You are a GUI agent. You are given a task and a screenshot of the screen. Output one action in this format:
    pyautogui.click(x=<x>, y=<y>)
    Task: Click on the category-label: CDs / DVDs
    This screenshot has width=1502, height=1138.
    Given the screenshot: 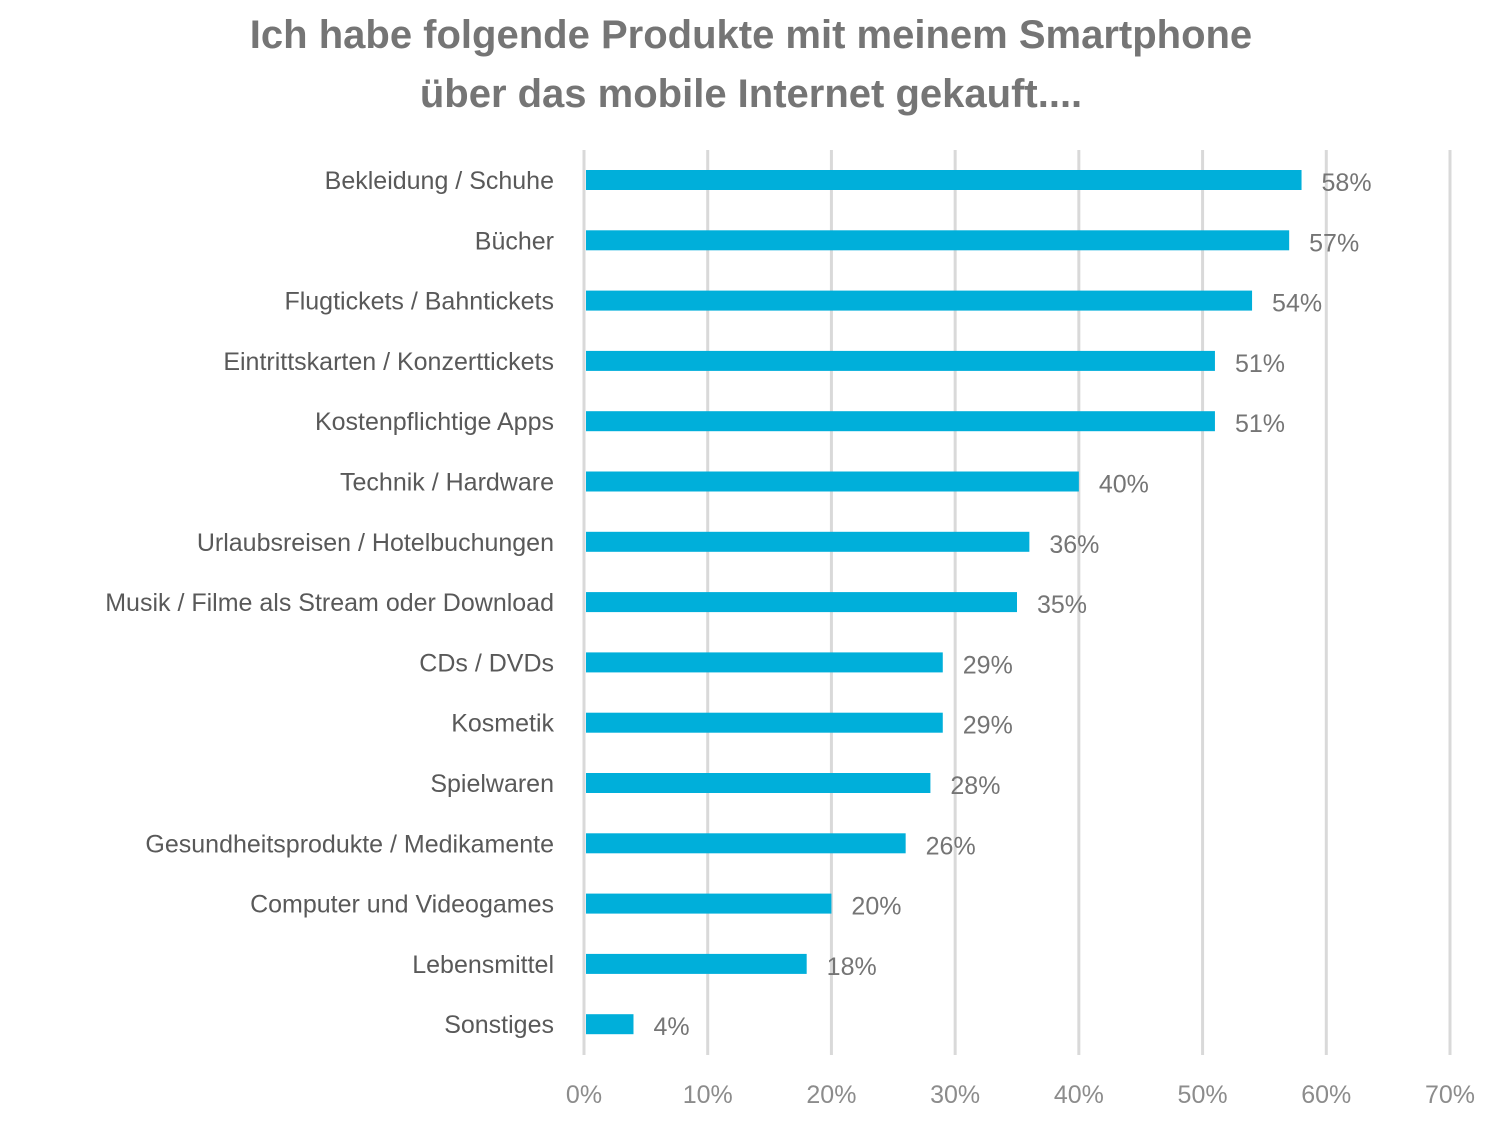 What is the action you would take?
    pyautogui.click(x=486, y=663)
    